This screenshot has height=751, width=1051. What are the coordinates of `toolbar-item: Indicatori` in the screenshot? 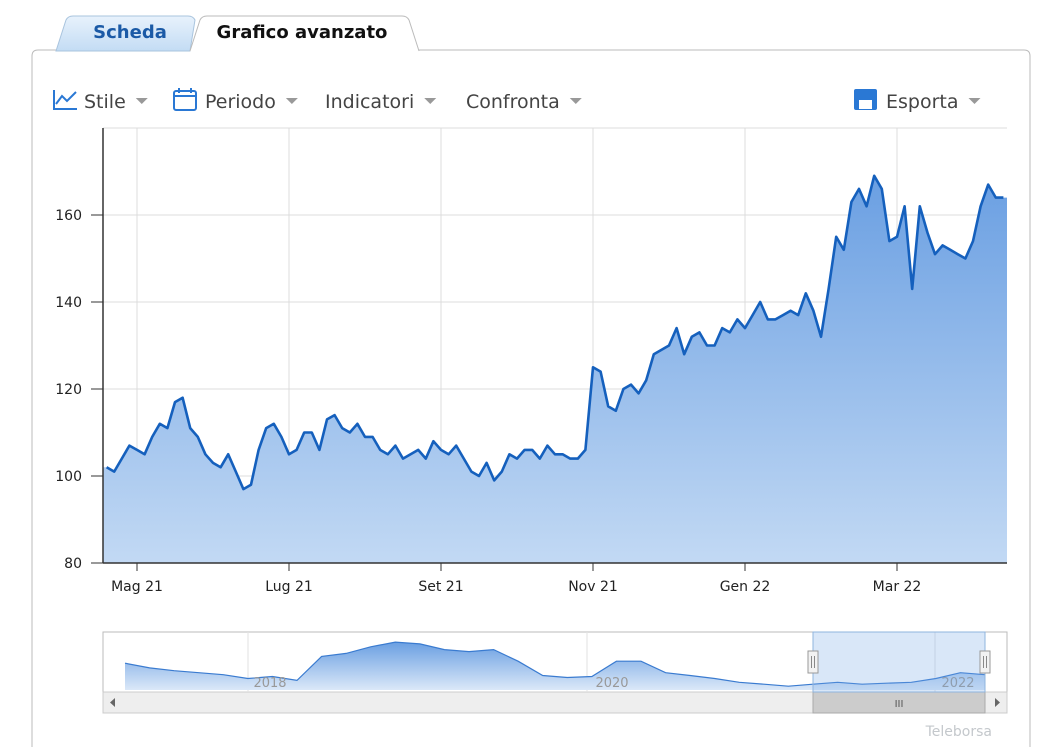 It's located at (369, 102).